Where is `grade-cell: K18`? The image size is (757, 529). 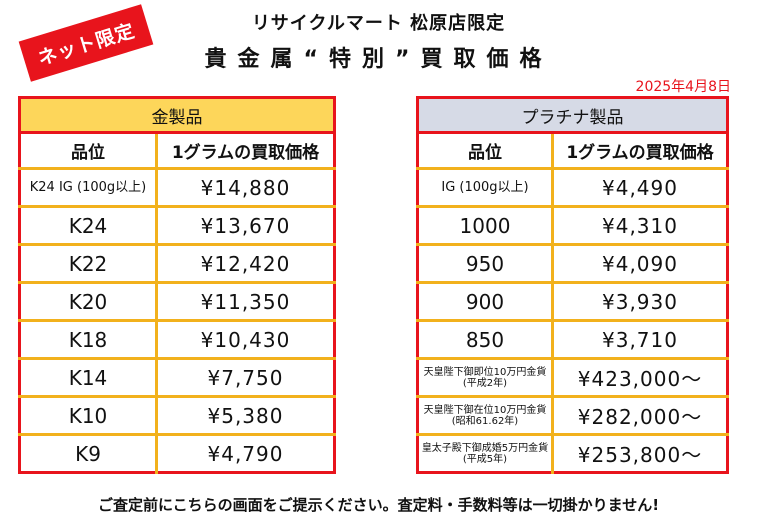 grade-cell: K18 is located at coordinates (88, 340).